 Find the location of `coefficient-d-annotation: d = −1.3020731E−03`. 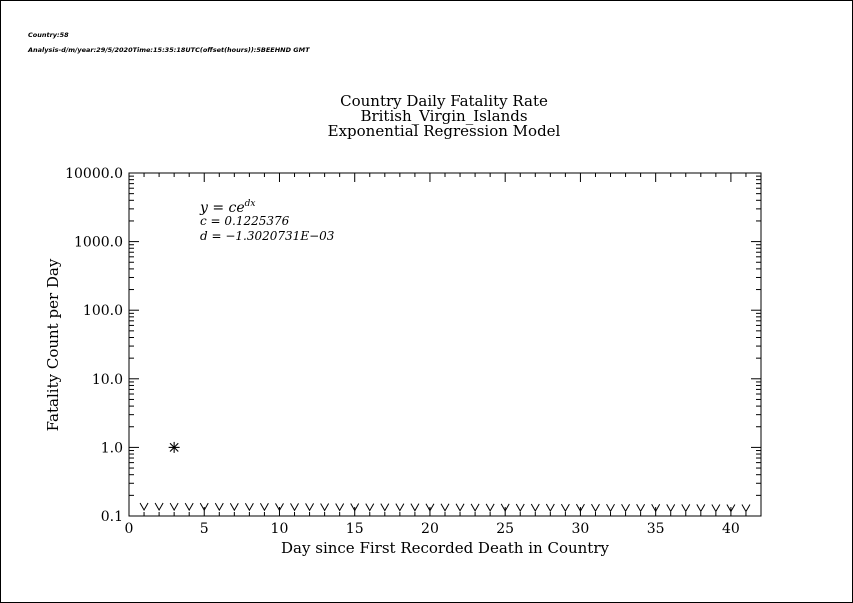

coefficient-d-annotation: d = −1.3020731E−03 is located at coordinates (267, 236).